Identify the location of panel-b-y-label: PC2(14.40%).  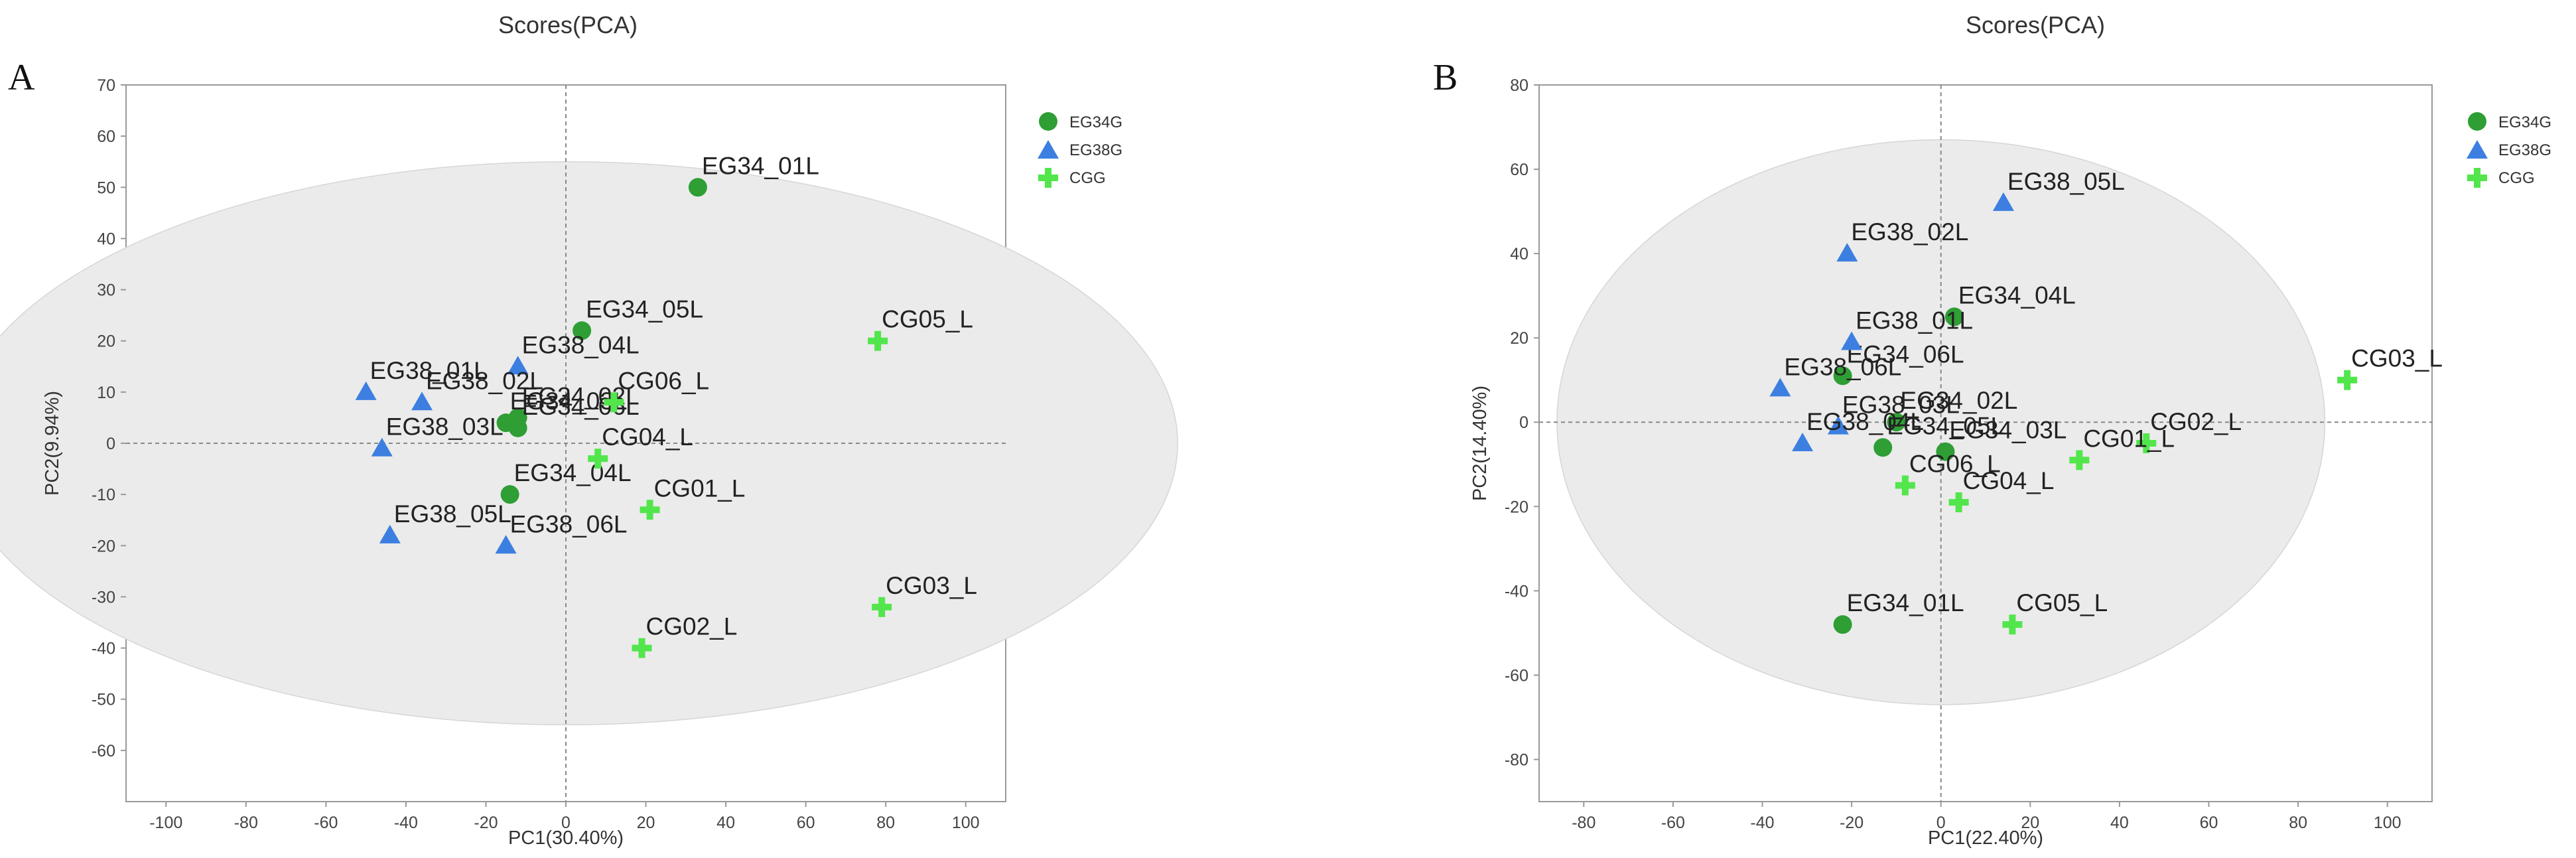
(1480, 443).